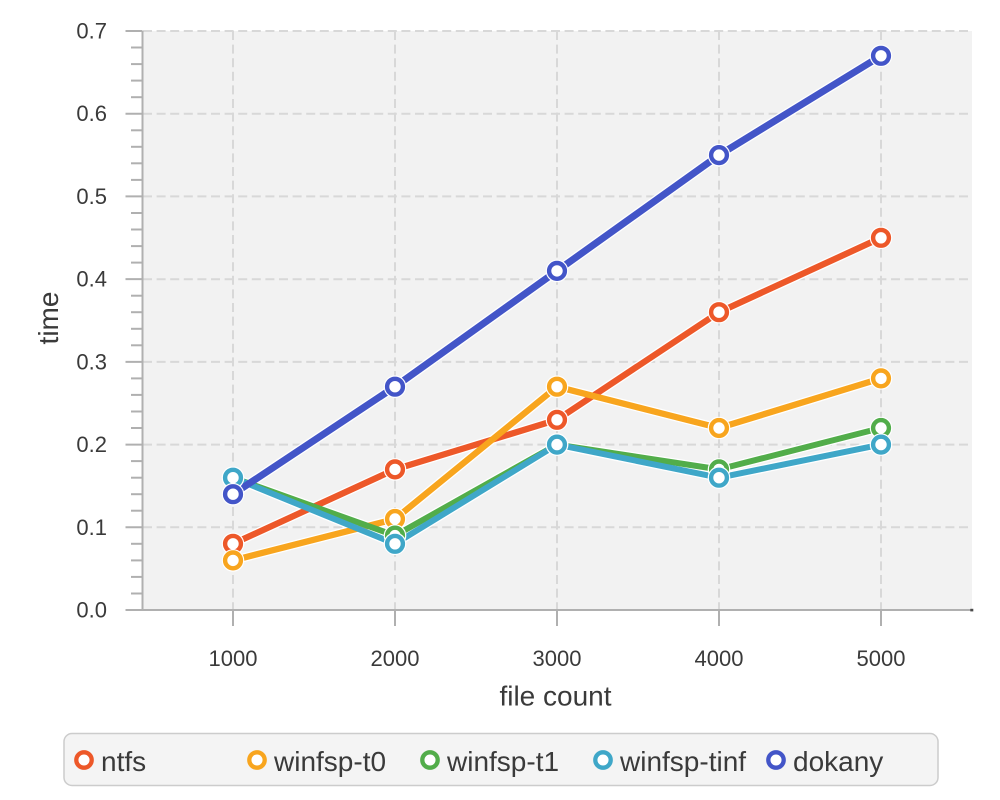 This screenshot has height=800, width=1000. What do you see at coordinates (48, 318) in the screenshot?
I see `svg-text: time` at bounding box center [48, 318].